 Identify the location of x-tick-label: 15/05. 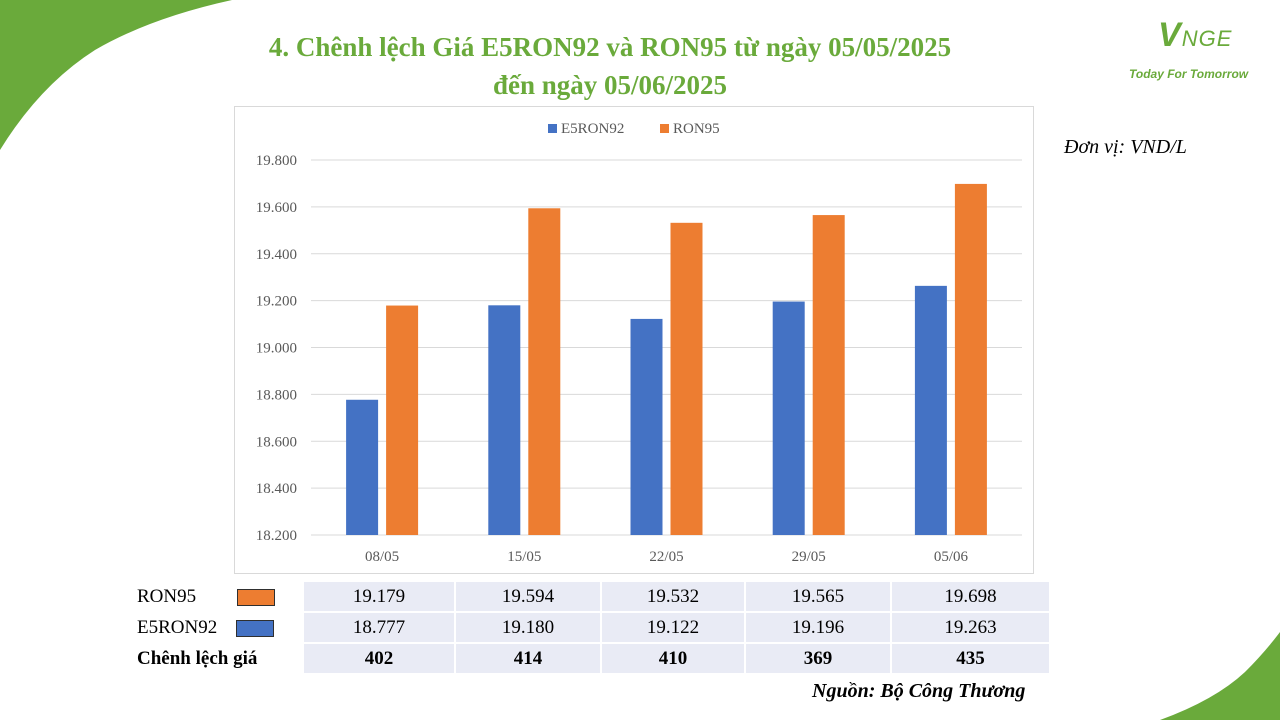
(524, 557).